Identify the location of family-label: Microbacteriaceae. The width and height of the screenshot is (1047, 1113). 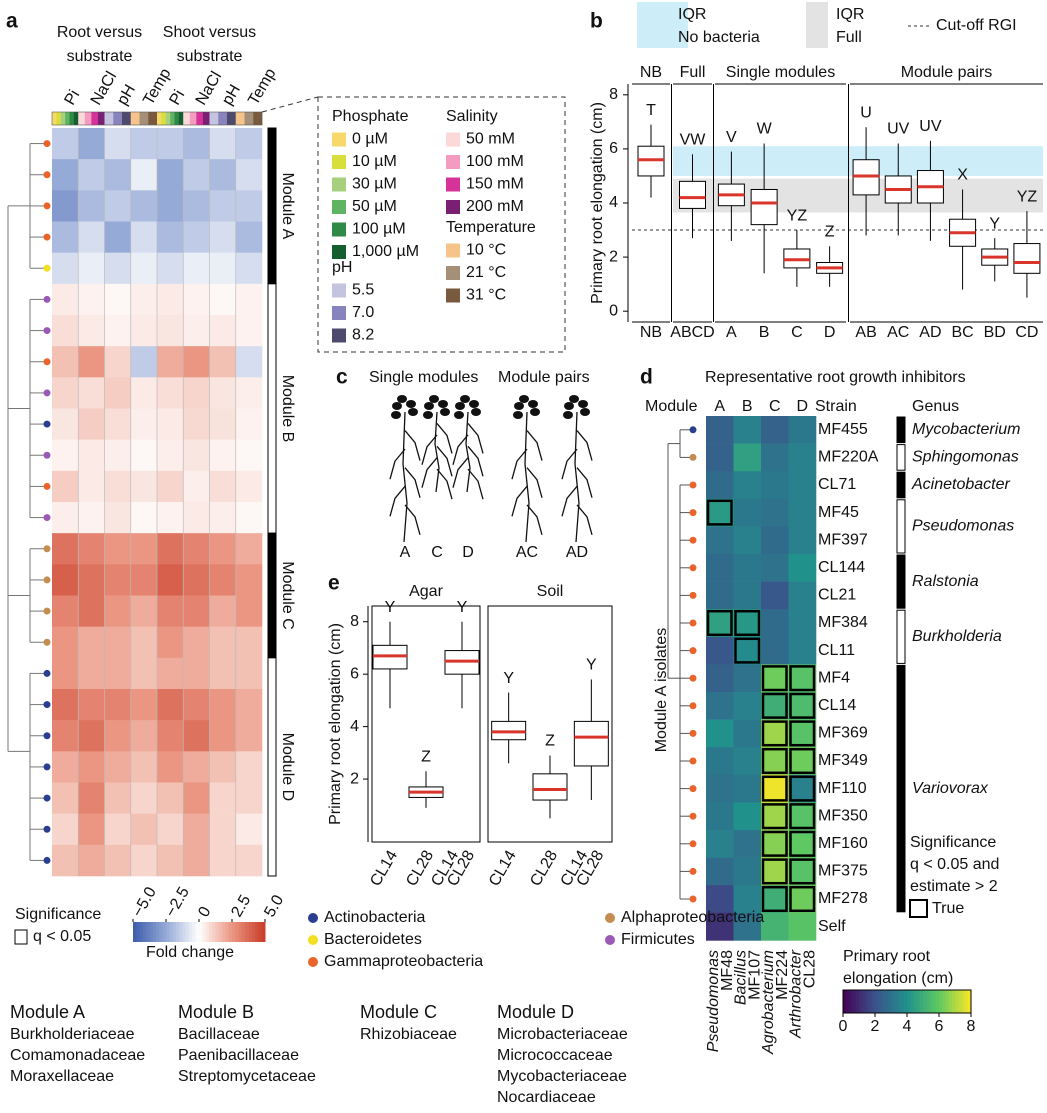
(562, 1034).